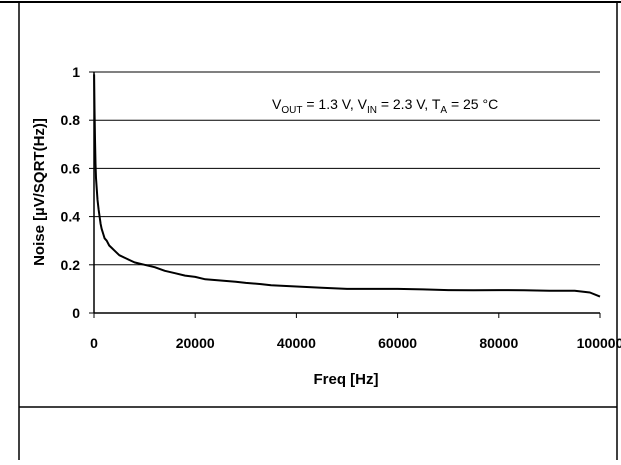 The image size is (621, 465). Describe the element at coordinates (355, 343) in the screenshot. I see `x-tick-labels: 0 20000 40000 60000 80000 100000` at that location.